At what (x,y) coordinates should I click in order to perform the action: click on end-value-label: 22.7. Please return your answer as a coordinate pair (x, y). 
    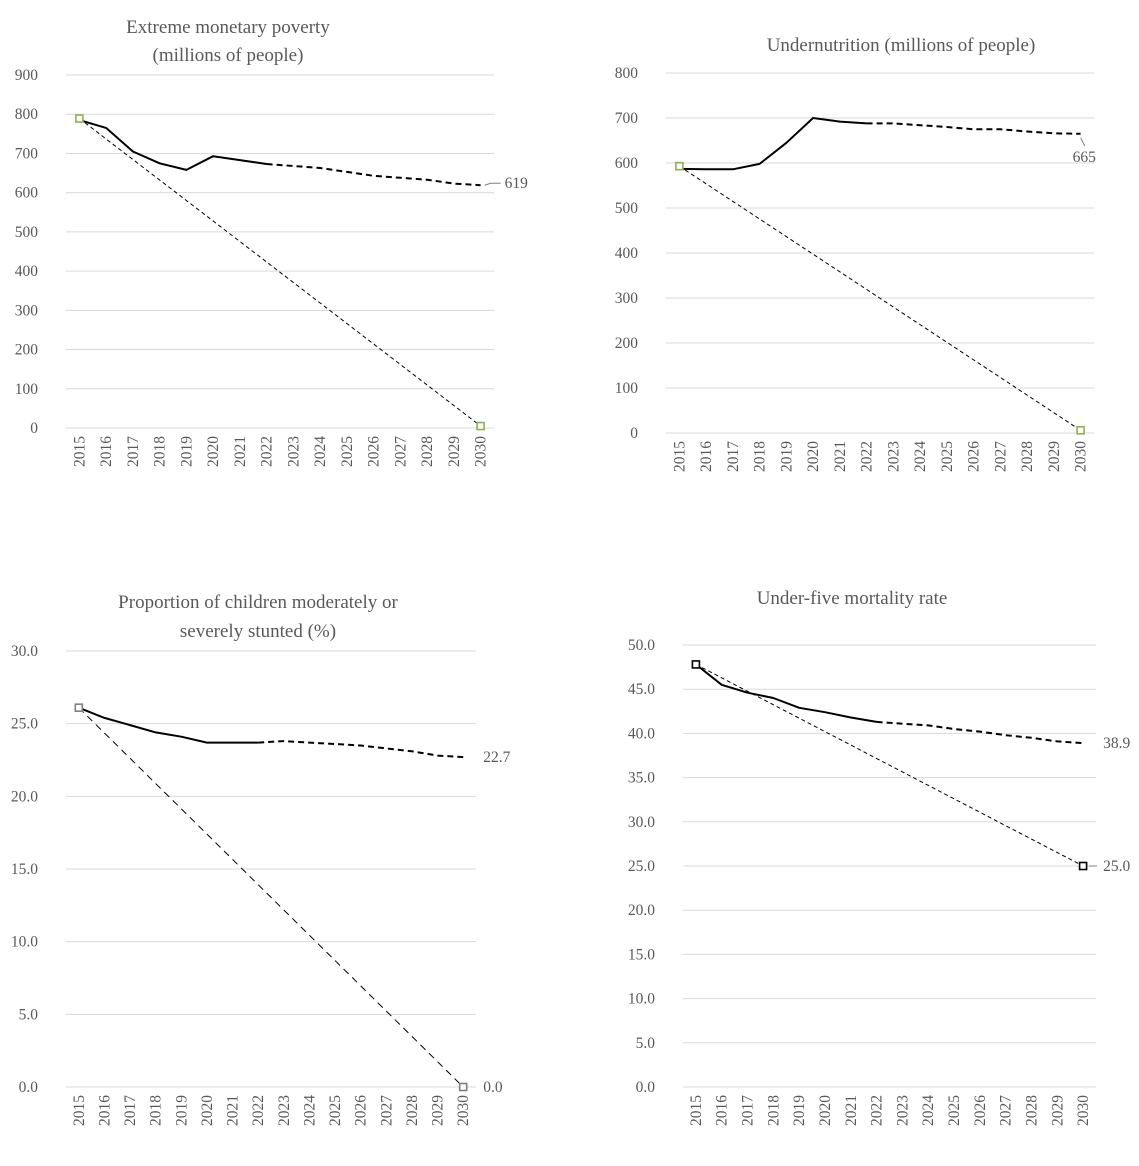
    Looking at the image, I should click on (496, 757).